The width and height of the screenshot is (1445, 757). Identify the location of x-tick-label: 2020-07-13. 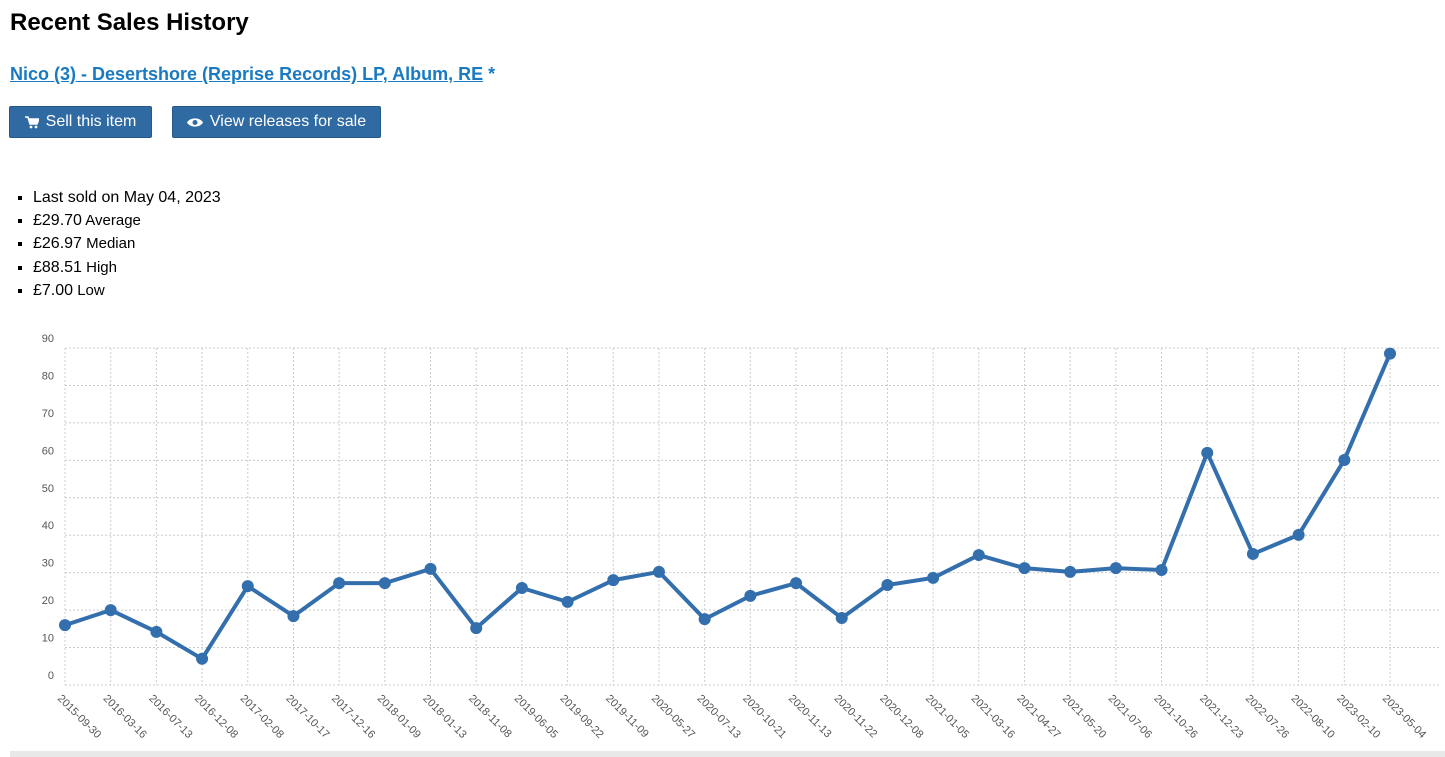
(719, 717).